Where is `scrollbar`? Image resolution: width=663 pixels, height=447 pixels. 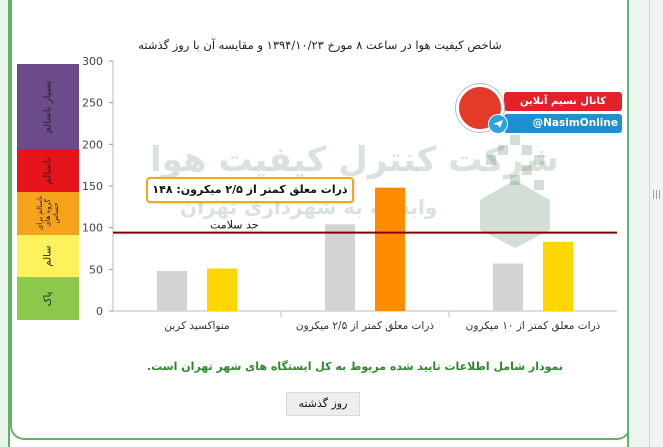 scrollbar is located at coordinates (656, 223).